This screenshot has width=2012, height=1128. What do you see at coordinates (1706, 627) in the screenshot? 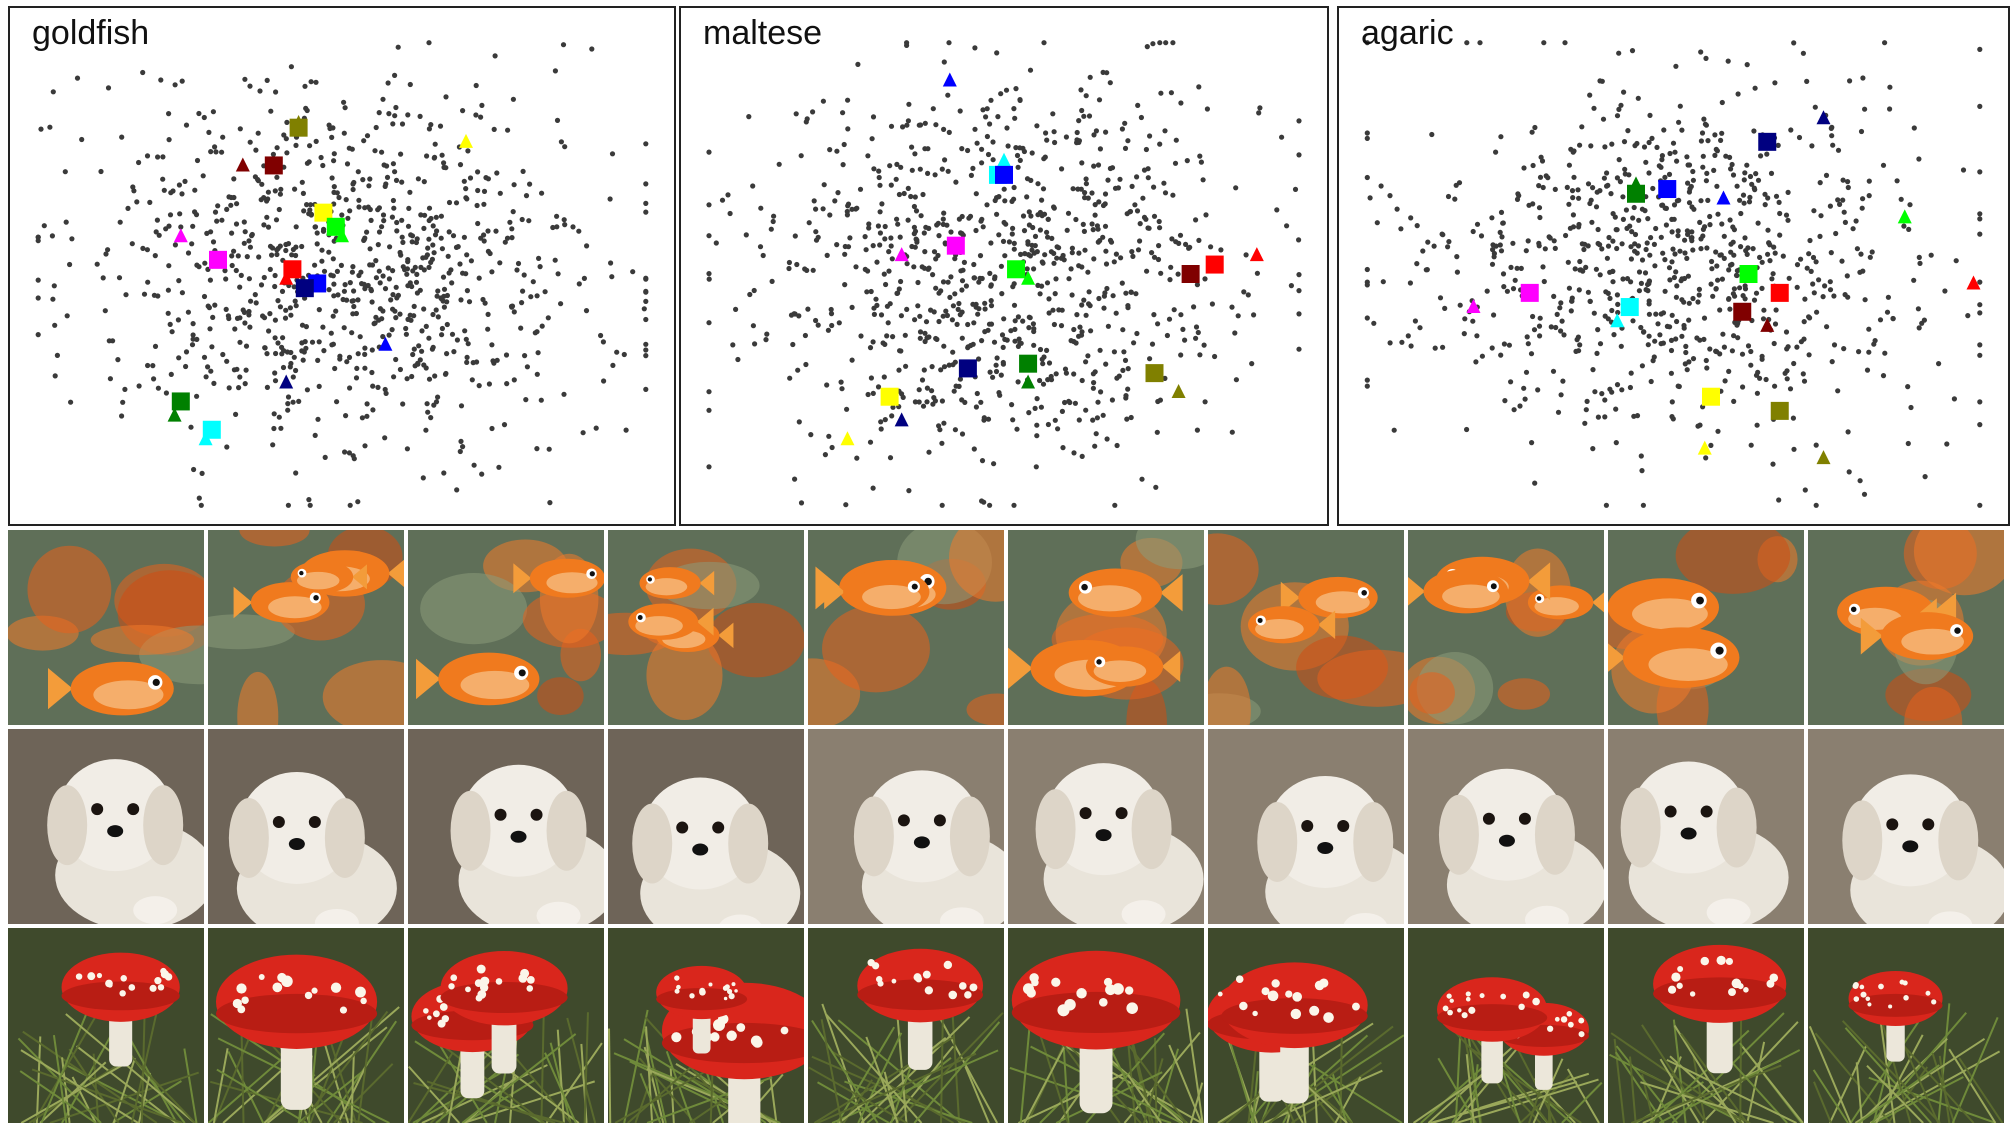
I see `goldfish-image-tile` at bounding box center [1706, 627].